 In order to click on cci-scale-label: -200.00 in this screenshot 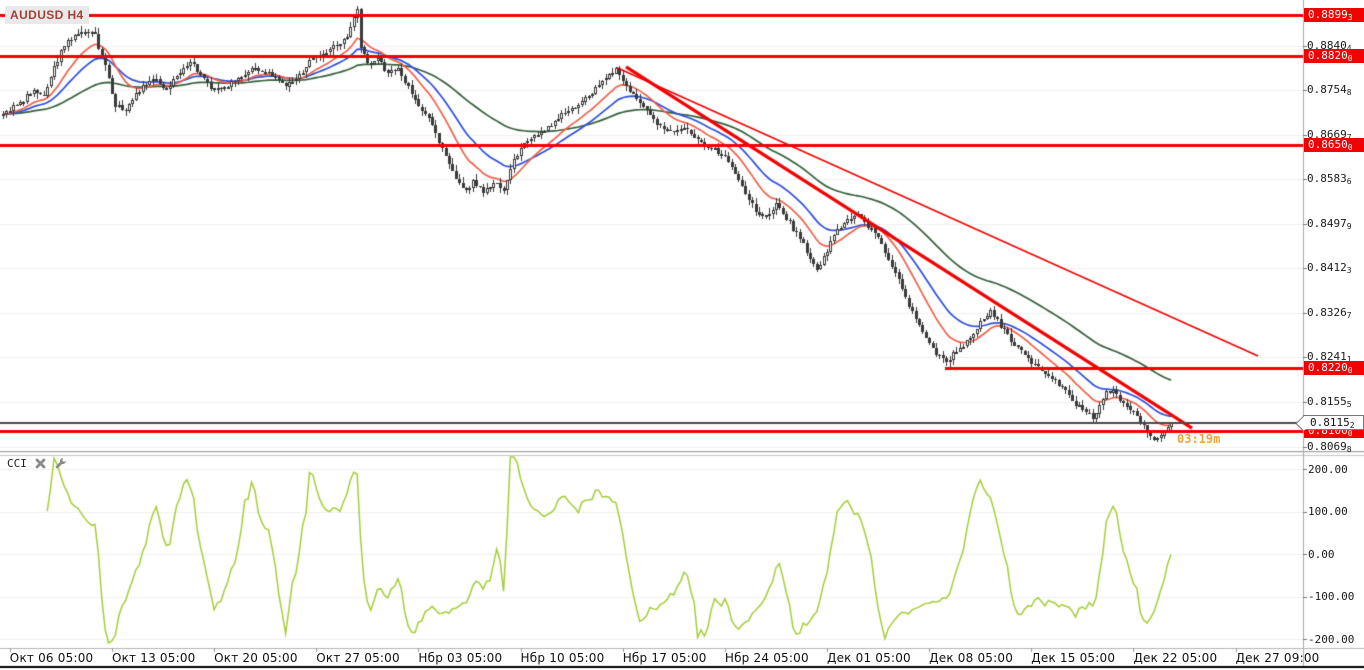, I will do `click(1331, 639)`.